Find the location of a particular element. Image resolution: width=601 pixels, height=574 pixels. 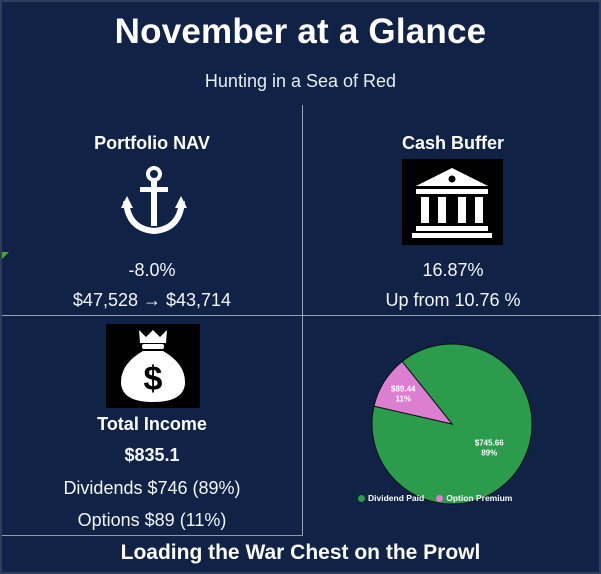

total-income-dividends: Dividends $746 (89%) is located at coordinates (152, 488).